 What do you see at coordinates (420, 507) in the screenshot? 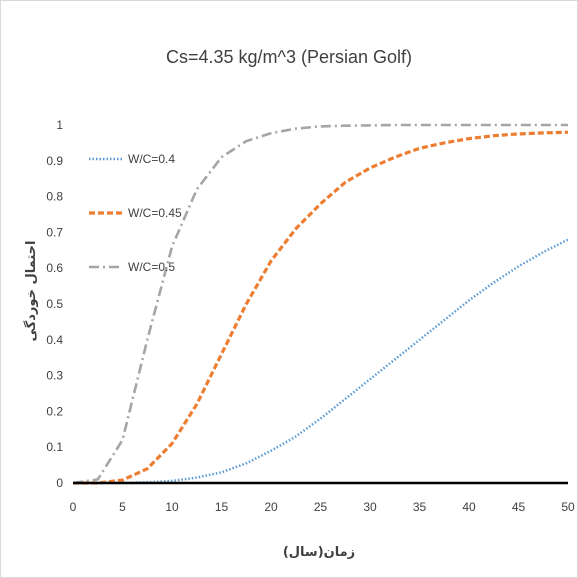
I see `x-tick-label: 35` at bounding box center [420, 507].